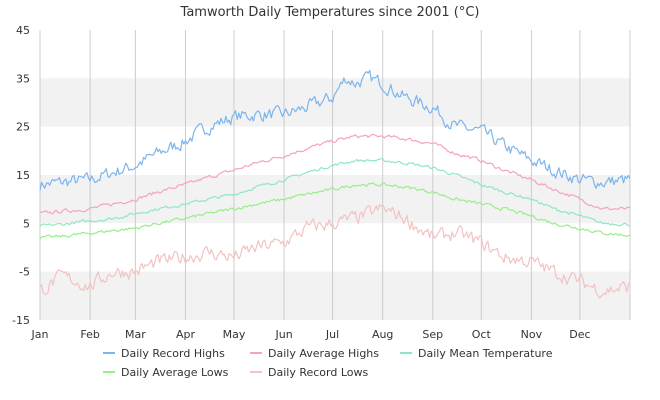 The image size is (660, 400). Describe the element at coordinates (318, 372) in the screenshot. I see `legend-label: Daily Record Lows` at that location.